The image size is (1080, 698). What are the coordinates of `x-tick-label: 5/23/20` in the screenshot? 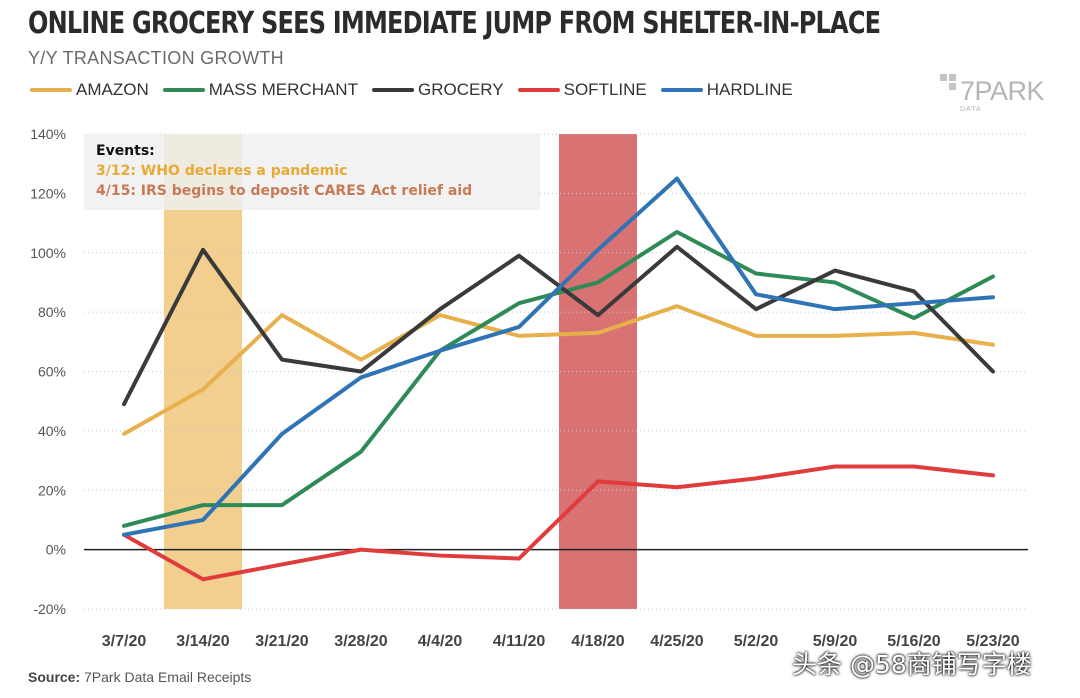 It's located at (992, 641).